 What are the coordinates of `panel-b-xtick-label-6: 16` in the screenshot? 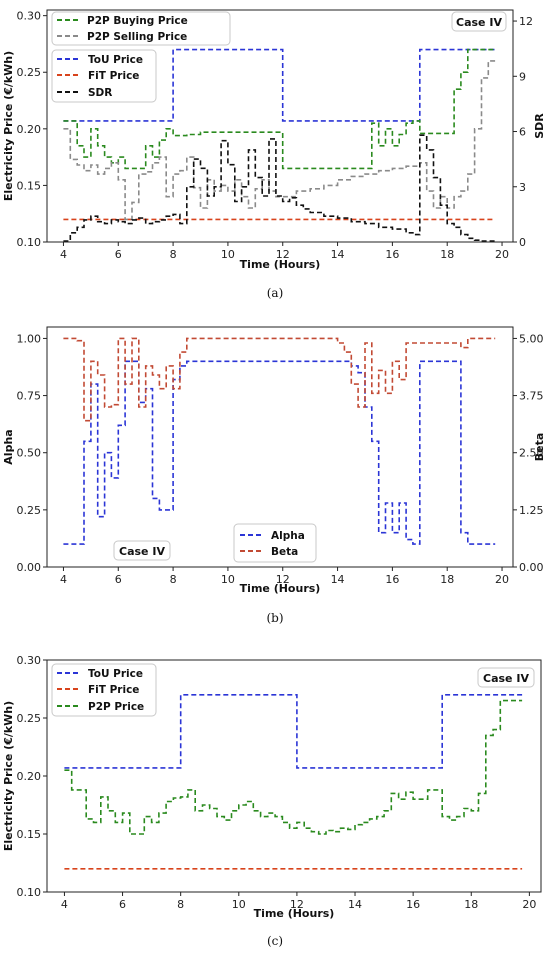 It's located at (392, 579).